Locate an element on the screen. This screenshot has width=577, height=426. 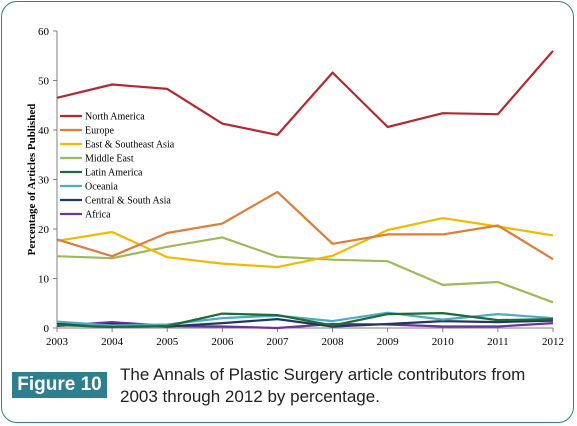
x-tick-label: 2010 is located at coordinates (443, 342).